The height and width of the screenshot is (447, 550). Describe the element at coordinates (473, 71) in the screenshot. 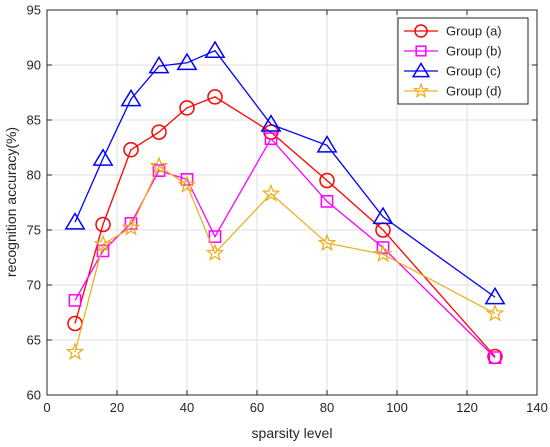

I see `legend-label: Group (c)` at that location.